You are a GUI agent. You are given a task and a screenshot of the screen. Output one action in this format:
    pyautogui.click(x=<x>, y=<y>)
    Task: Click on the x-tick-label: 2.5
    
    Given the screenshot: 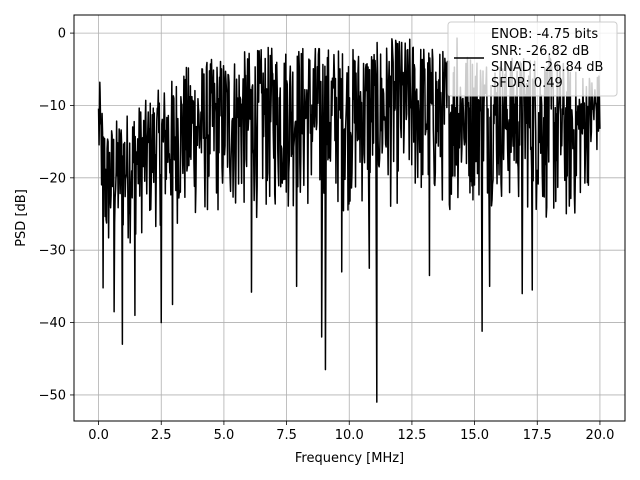 What is the action you would take?
    pyautogui.click(x=161, y=435)
    